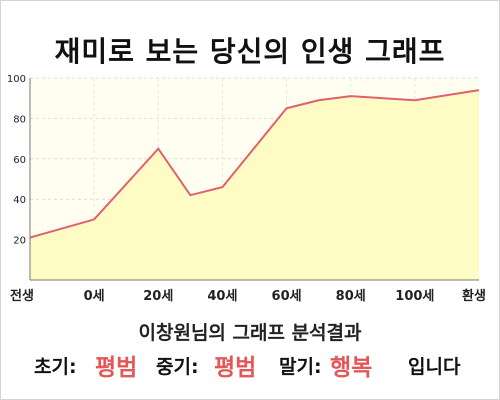  What do you see at coordinates (474, 296) in the screenshot?
I see `x-tick-label: 환생` at bounding box center [474, 296].